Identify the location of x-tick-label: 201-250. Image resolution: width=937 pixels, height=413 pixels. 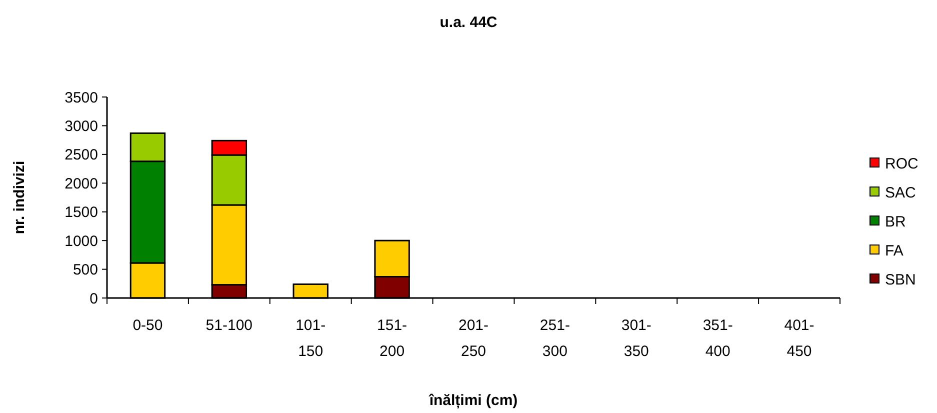
(473, 338).